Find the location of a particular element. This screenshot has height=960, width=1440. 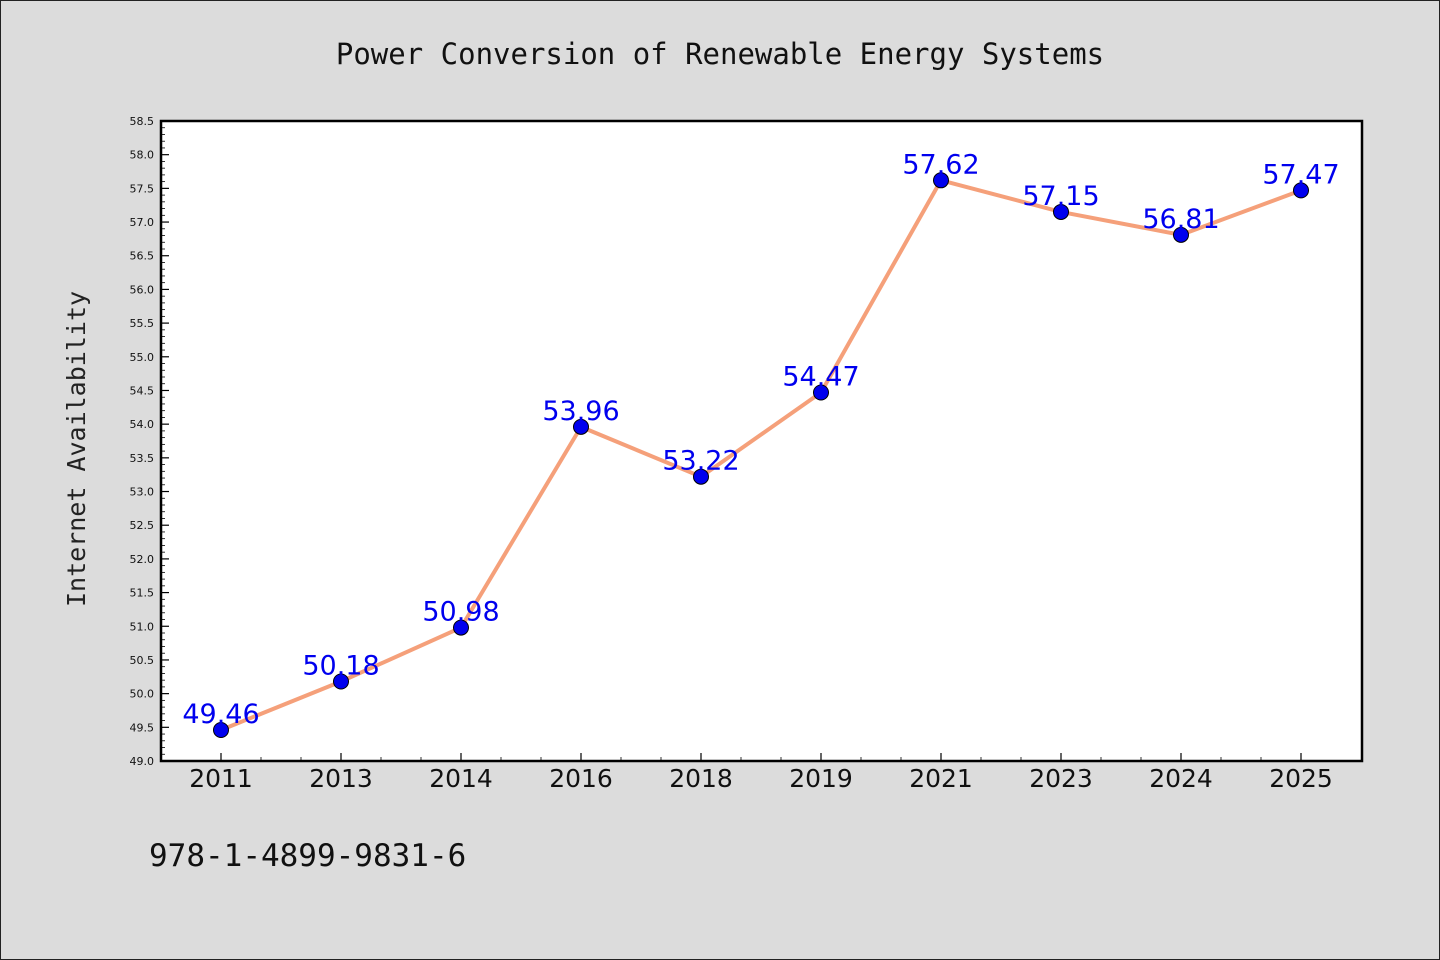

y-tick-label: 57.0 is located at coordinates (142, 222).